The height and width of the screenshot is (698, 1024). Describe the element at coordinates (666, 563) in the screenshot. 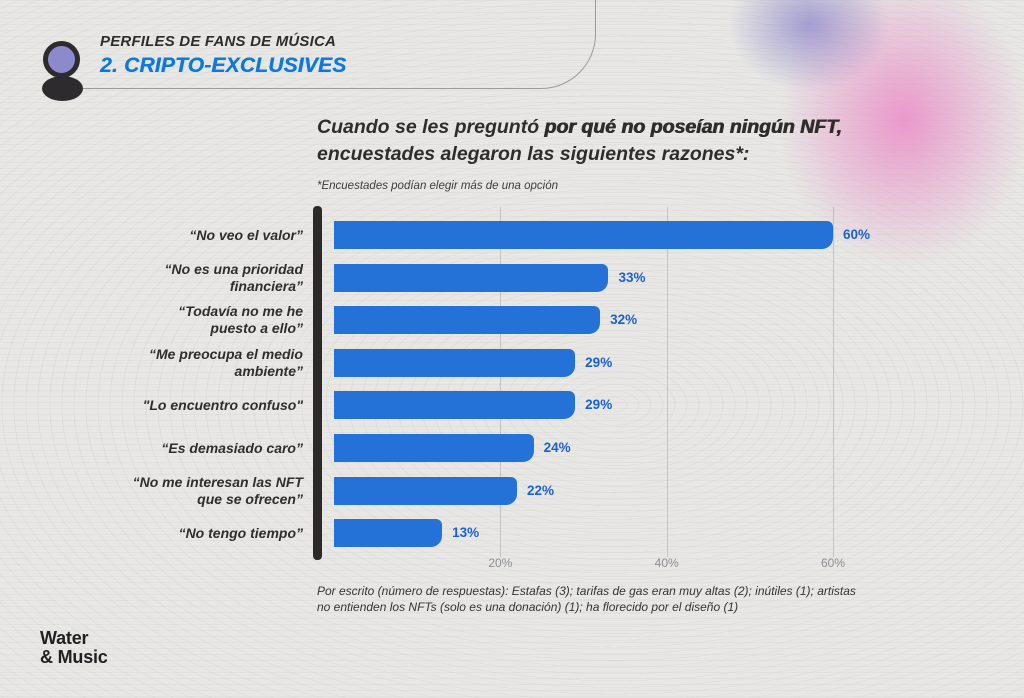

I see `x-tick-label: 40%` at that location.